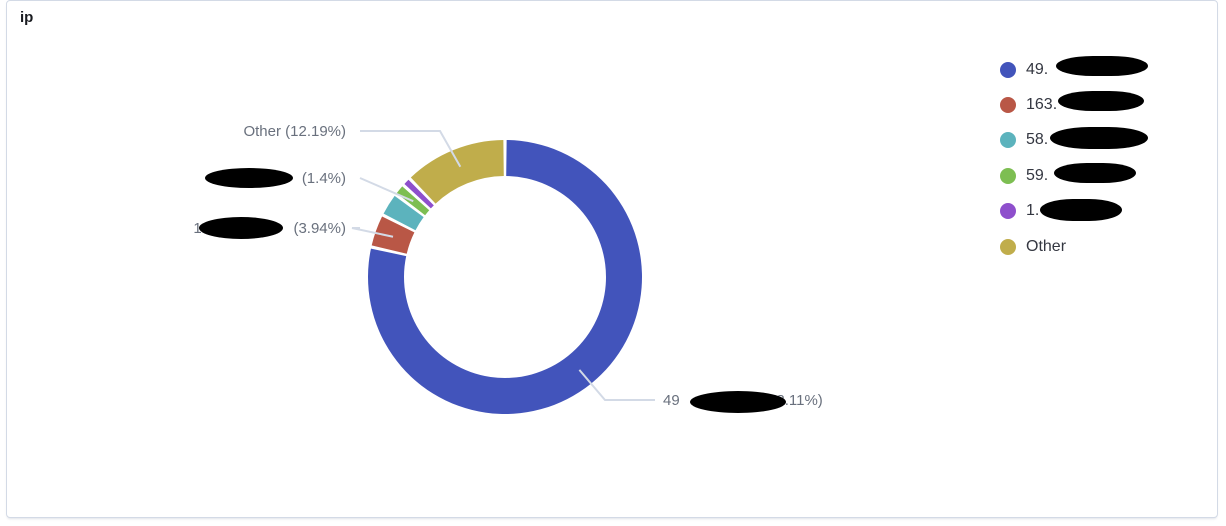 The image size is (1226, 526). What do you see at coordinates (1042, 105) in the screenshot?
I see `legend-label: 163.` at bounding box center [1042, 105].